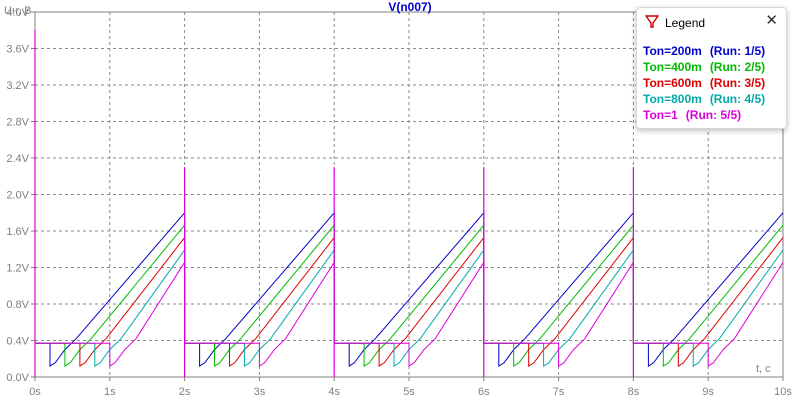 This screenshot has width=795, height=406. What do you see at coordinates (17, 50) in the screenshot?
I see `y-tick-label: 3.6V` at bounding box center [17, 50].